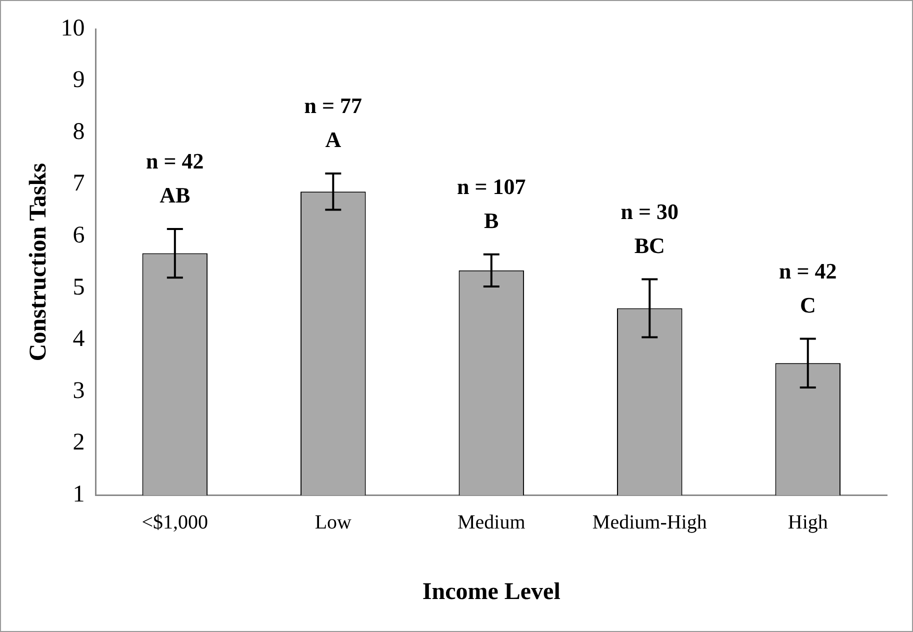 This screenshot has height=632, width=913. I want to click on y-tick-label: 5, so click(78, 287).